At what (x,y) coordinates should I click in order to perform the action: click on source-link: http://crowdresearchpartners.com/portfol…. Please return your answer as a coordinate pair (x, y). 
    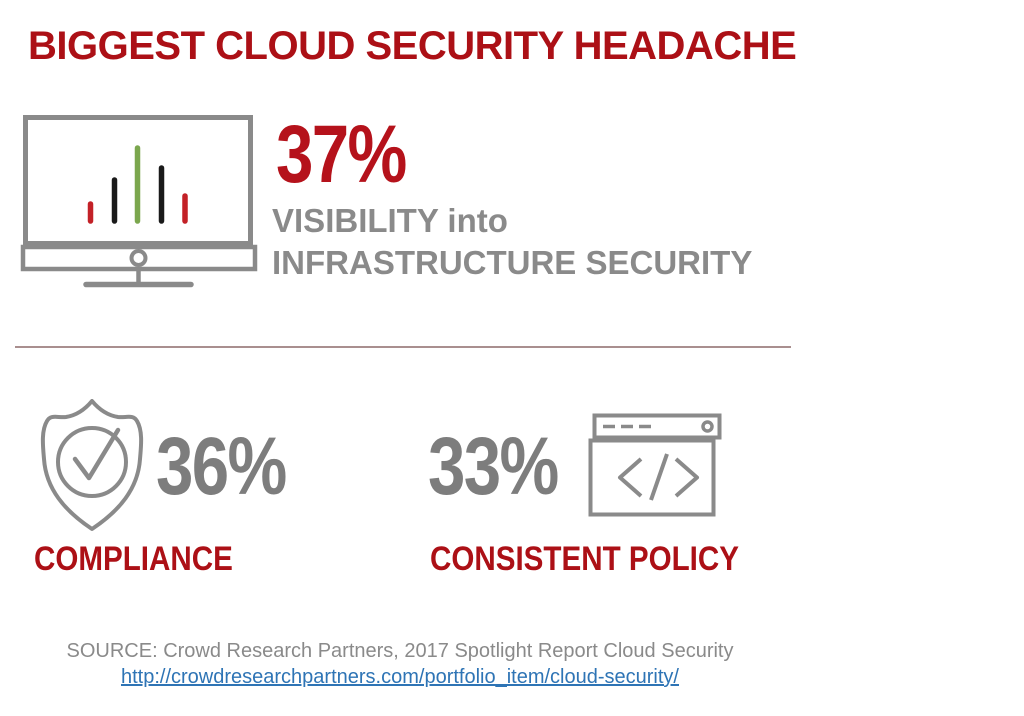
    Looking at the image, I should click on (399, 677).